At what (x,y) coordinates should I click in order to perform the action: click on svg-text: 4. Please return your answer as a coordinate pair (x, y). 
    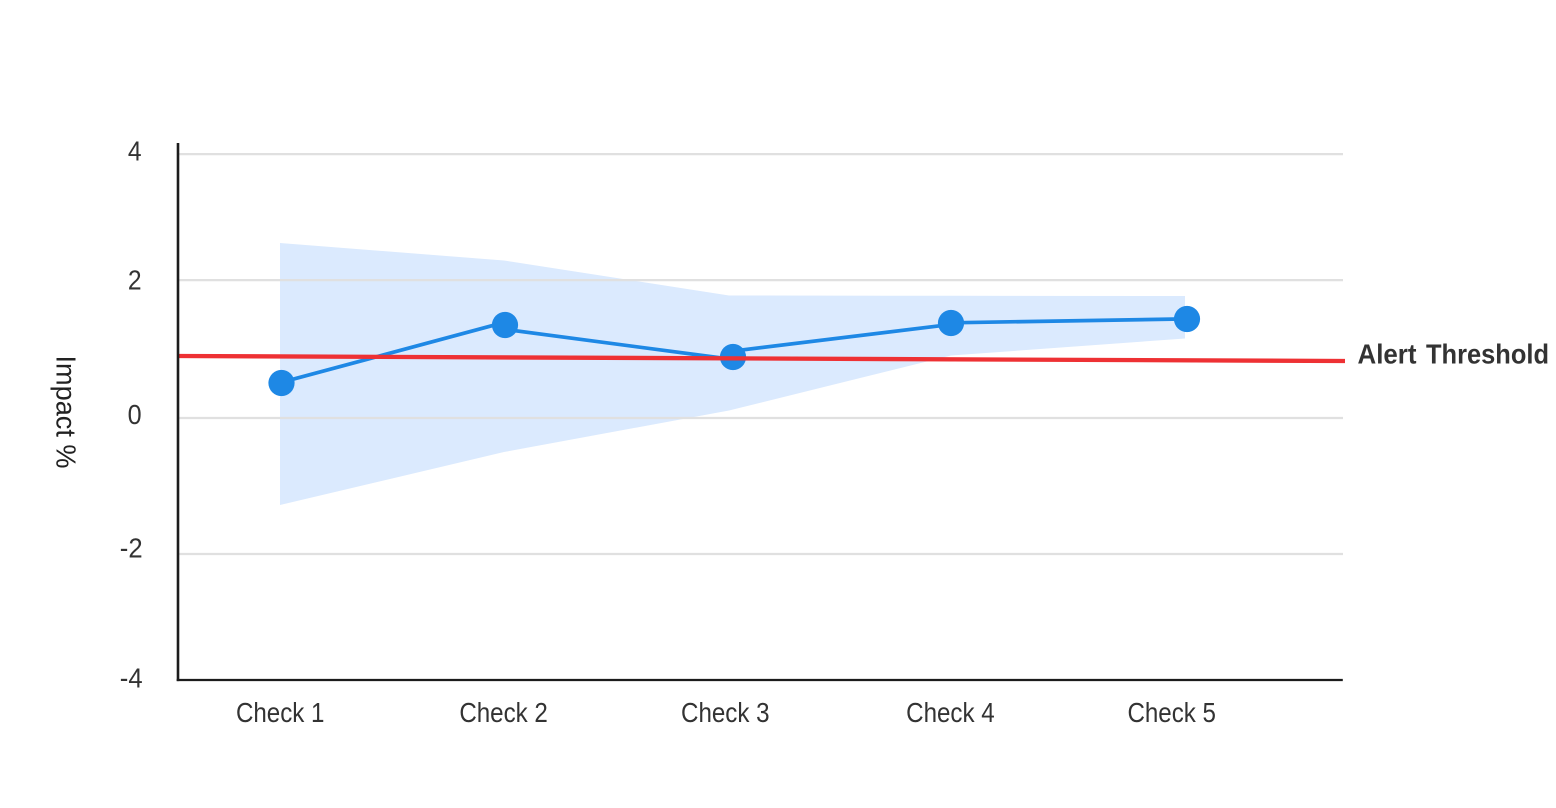
    Looking at the image, I should click on (135, 151).